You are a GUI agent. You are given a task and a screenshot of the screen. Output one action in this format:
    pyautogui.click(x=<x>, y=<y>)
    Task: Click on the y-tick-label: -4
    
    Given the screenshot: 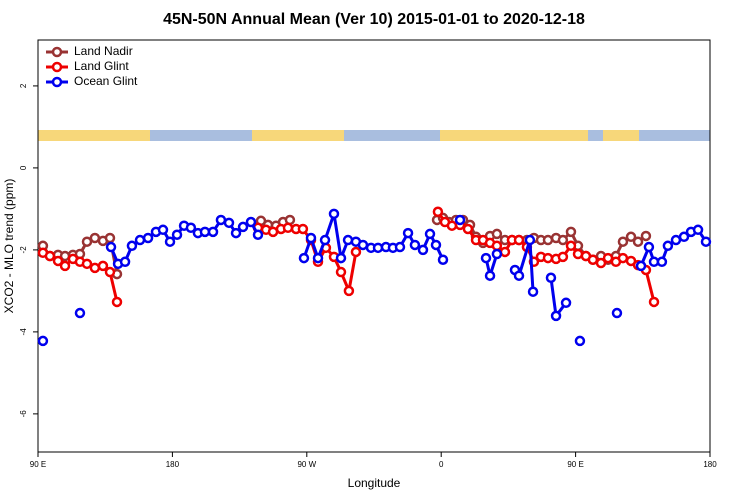 What is the action you would take?
    pyautogui.click(x=23, y=332)
    